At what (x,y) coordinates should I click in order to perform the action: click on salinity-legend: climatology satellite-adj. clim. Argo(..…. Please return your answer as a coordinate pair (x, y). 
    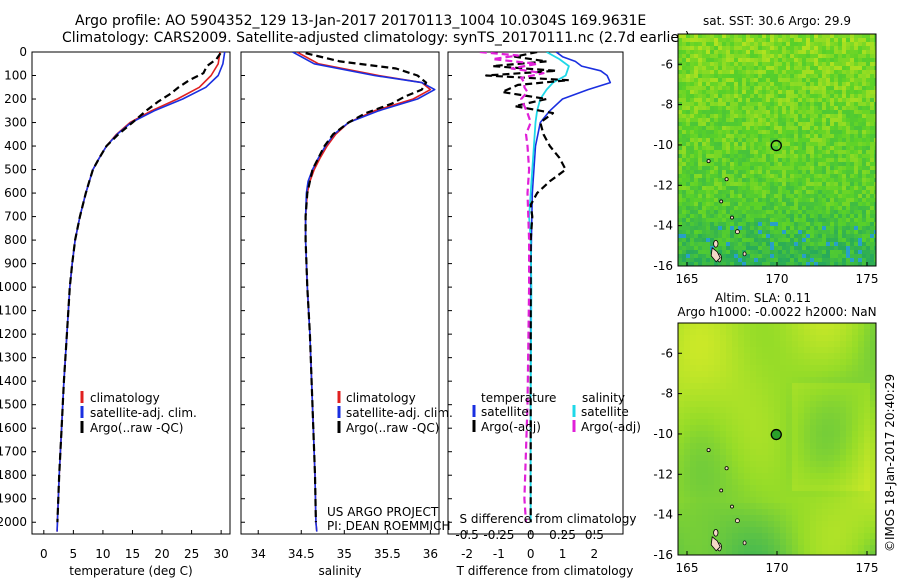
    Looking at the image, I should click on (395, 413).